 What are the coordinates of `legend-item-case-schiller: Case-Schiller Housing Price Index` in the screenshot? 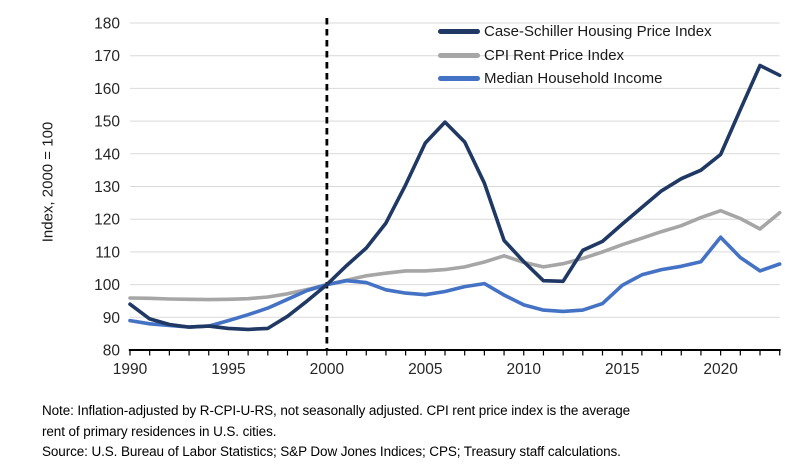 It's located at (575, 32).